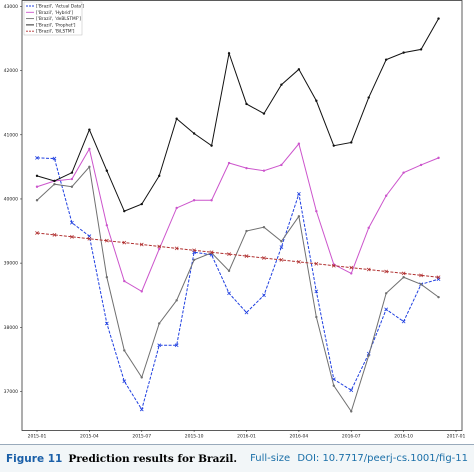  Describe the element at coordinates (11, 71) in the screenshot. I see `y-tick-label: 42000` at that location.